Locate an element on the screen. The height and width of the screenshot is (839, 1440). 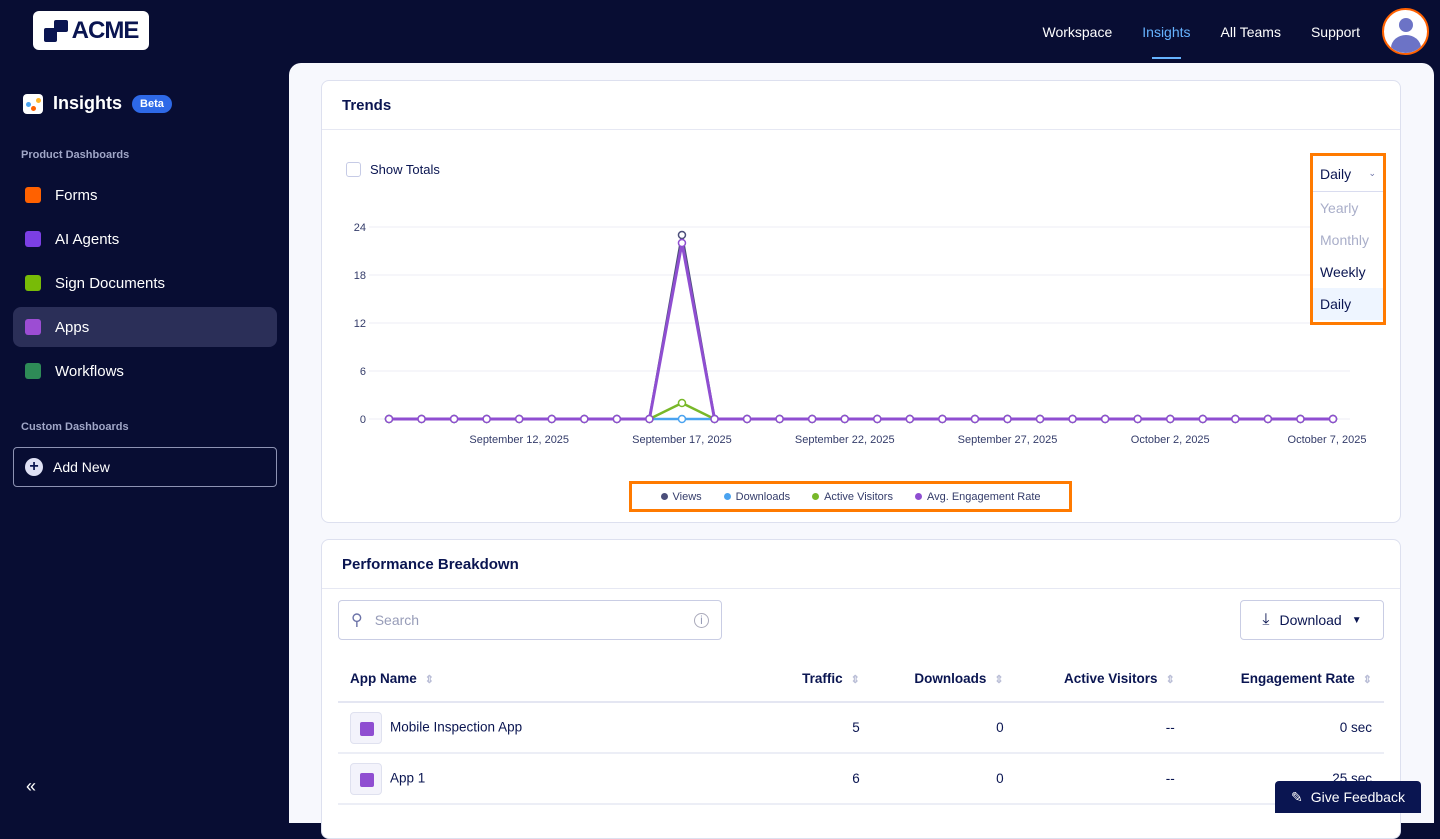
col-traffic: Traffic ⇕ is located at coordinates (820, 679).